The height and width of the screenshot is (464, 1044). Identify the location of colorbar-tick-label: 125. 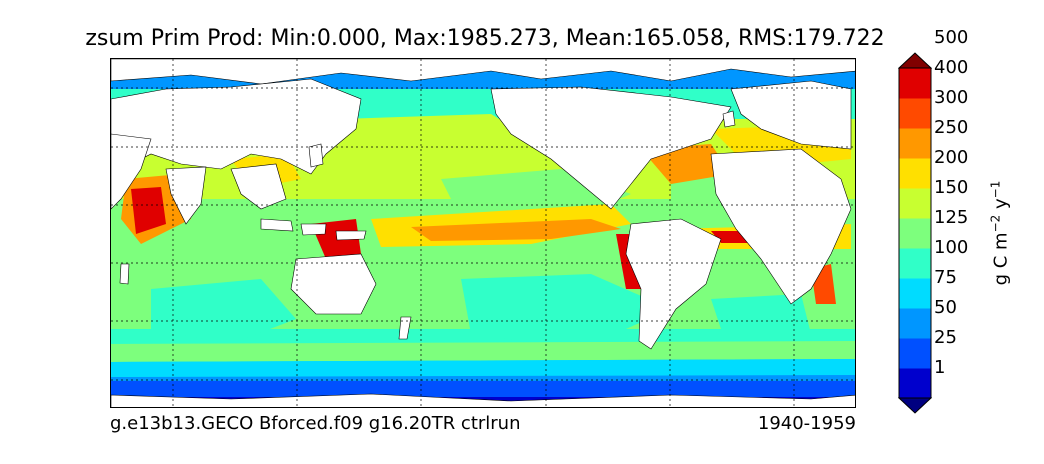
(951, 217).